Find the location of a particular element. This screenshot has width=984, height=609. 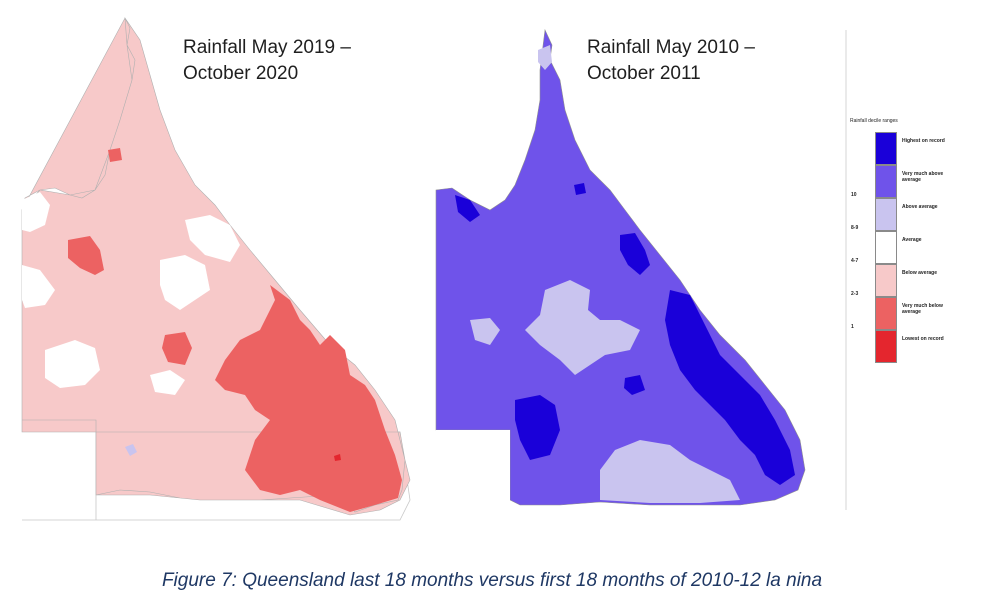

right-map-title: Rainfall May 2010 – October 2011 is located at coordinates (671, 61).